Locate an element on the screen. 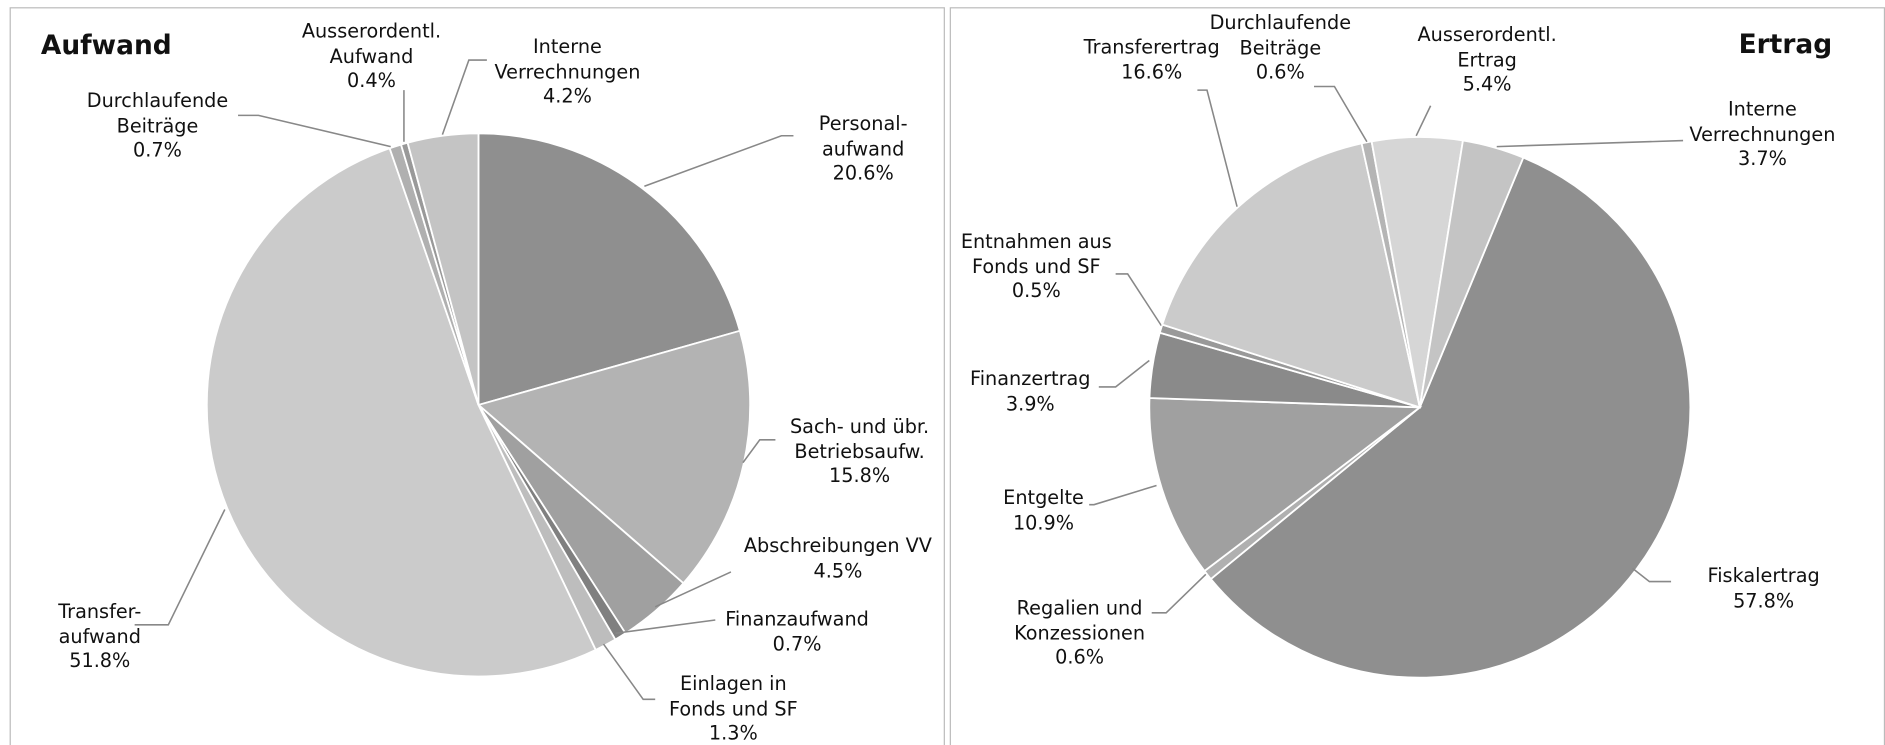  slice-label: Durchlaufende Beiträge 0.7% is located at coordinates (157, 126).